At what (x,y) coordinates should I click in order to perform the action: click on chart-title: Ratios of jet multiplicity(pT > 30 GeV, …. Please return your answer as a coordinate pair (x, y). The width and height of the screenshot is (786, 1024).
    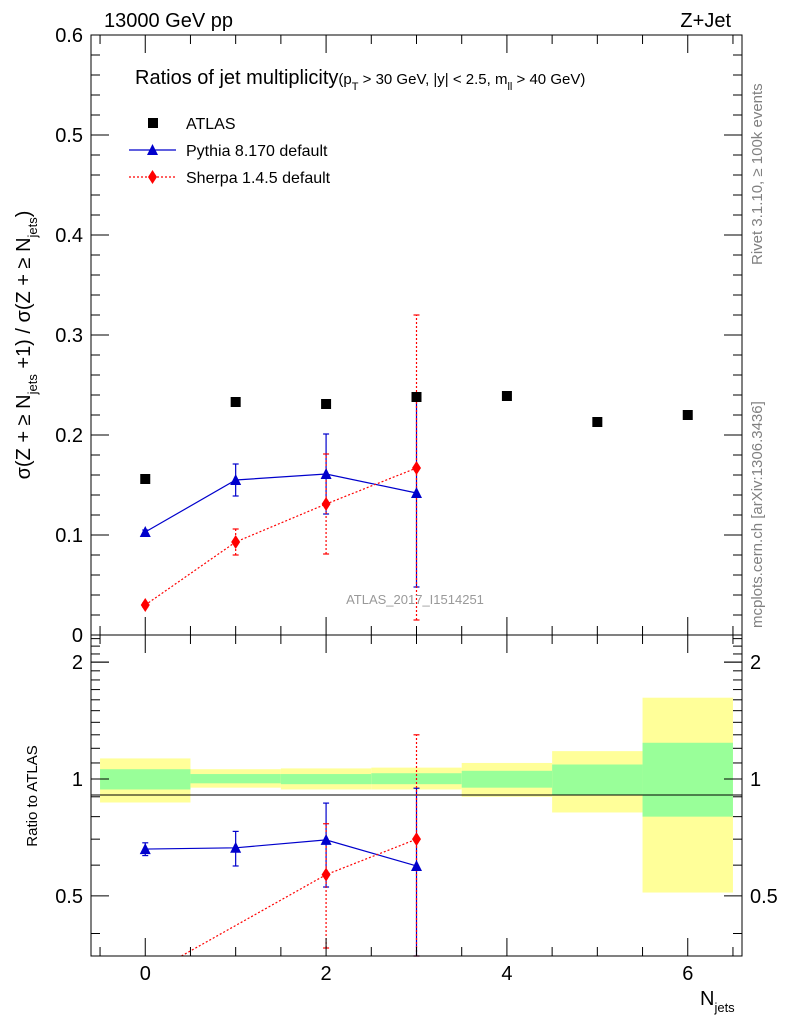
    Looking at the image, I should click on (360, 80).